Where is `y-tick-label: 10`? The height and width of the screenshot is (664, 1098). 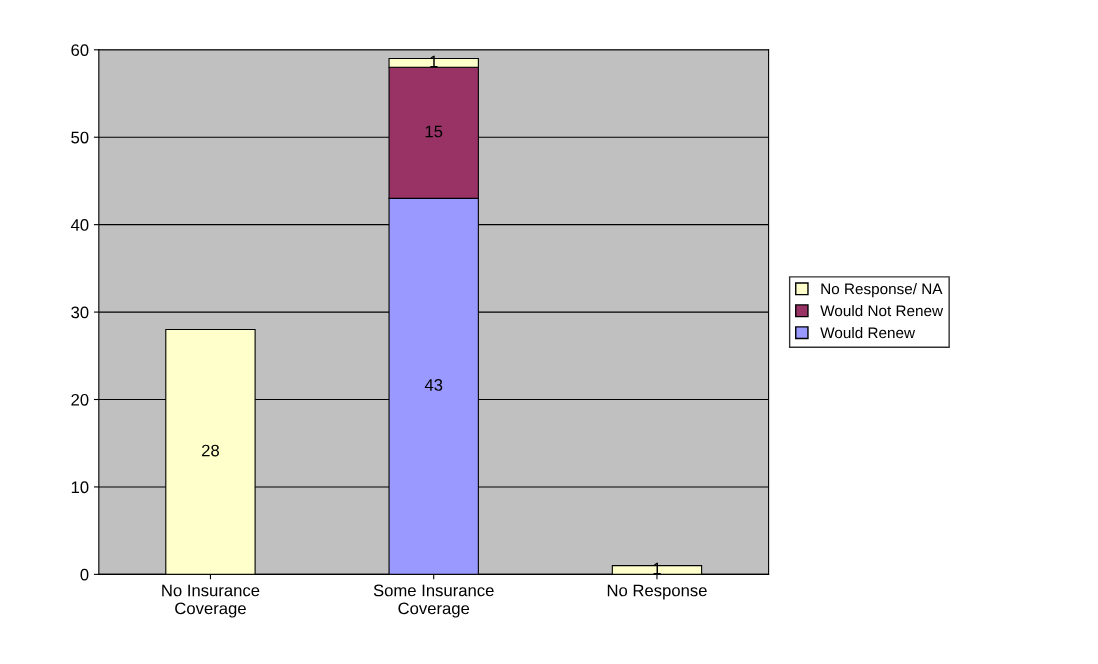 y-tick-label: 10 is located at coordinates (80, 487).